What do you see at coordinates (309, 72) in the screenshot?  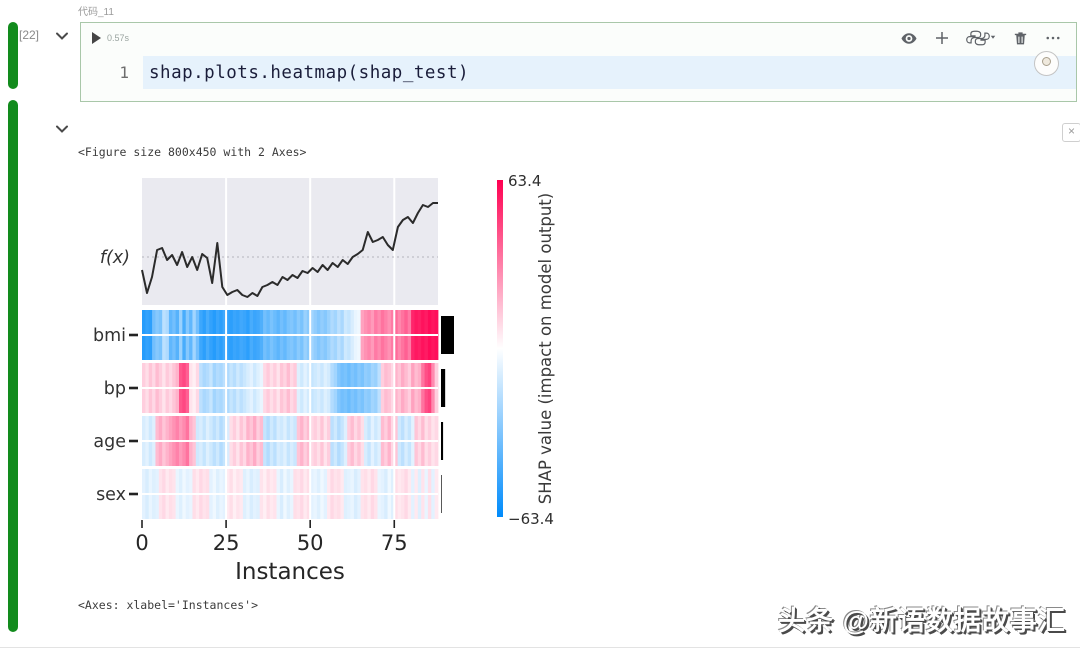 I see `code-text: shap.plots.heatmap(shap_test)` at bounding box center [309, 72].